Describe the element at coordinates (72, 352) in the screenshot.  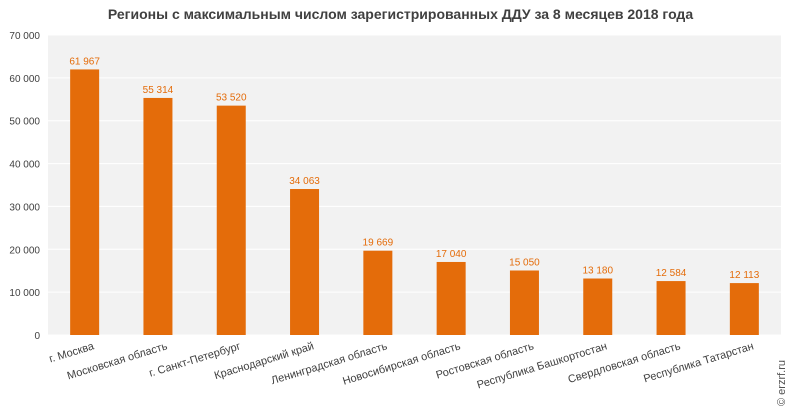
I see `x-tick-label: г. Москва` at that location.